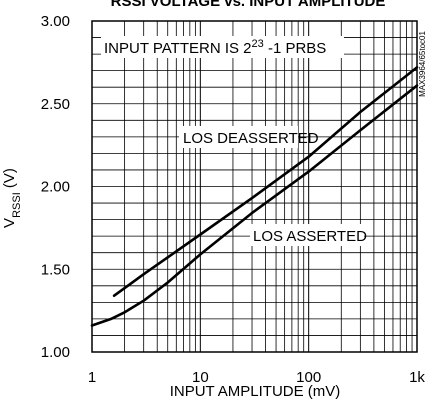 This screenshot has width=432, height=414. I want to click on series-label-deasserted: LOS DEASSERTED, so click(251, 138).